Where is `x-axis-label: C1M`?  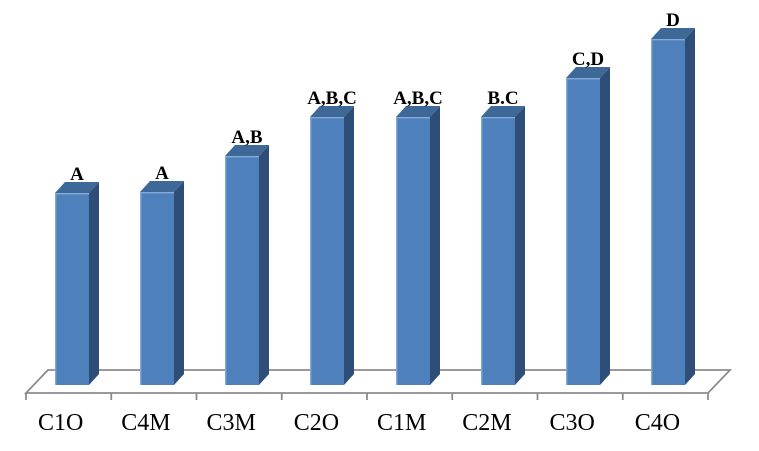
x-axis-label: C1M is located at coordinates (401, 423).